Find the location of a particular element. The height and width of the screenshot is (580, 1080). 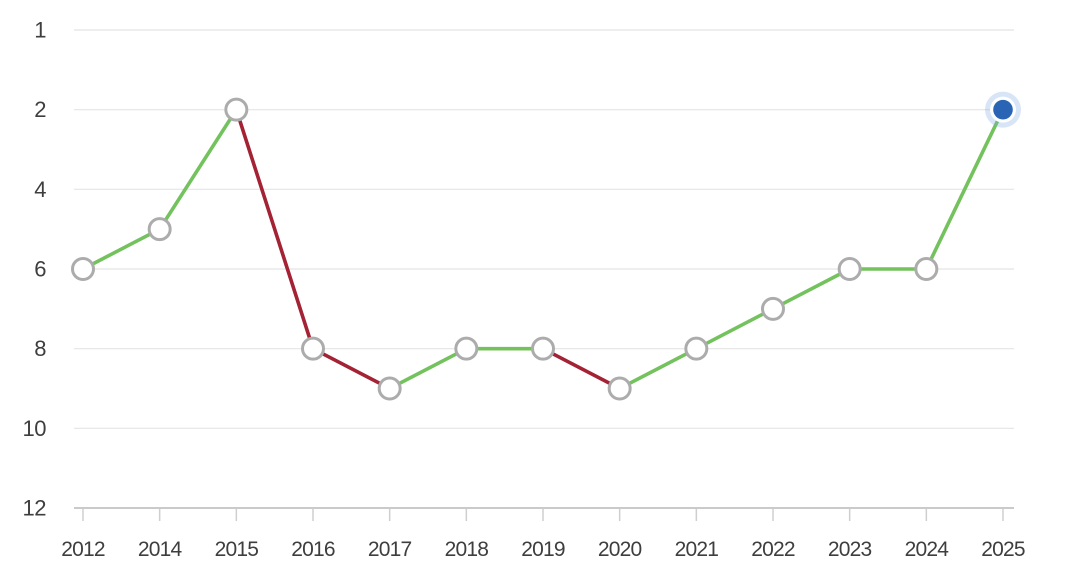

y-tick-label-1: 1 is located at coordinates (40, 30).